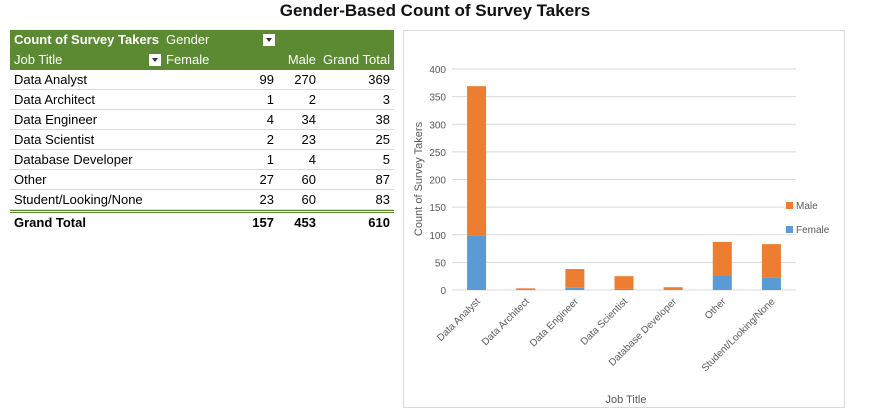 This screenshot has height=420, width=870. Describe the element at coordinates (266, 199) in the screenshot. I see `pivot-cell-female: 23` at that location.